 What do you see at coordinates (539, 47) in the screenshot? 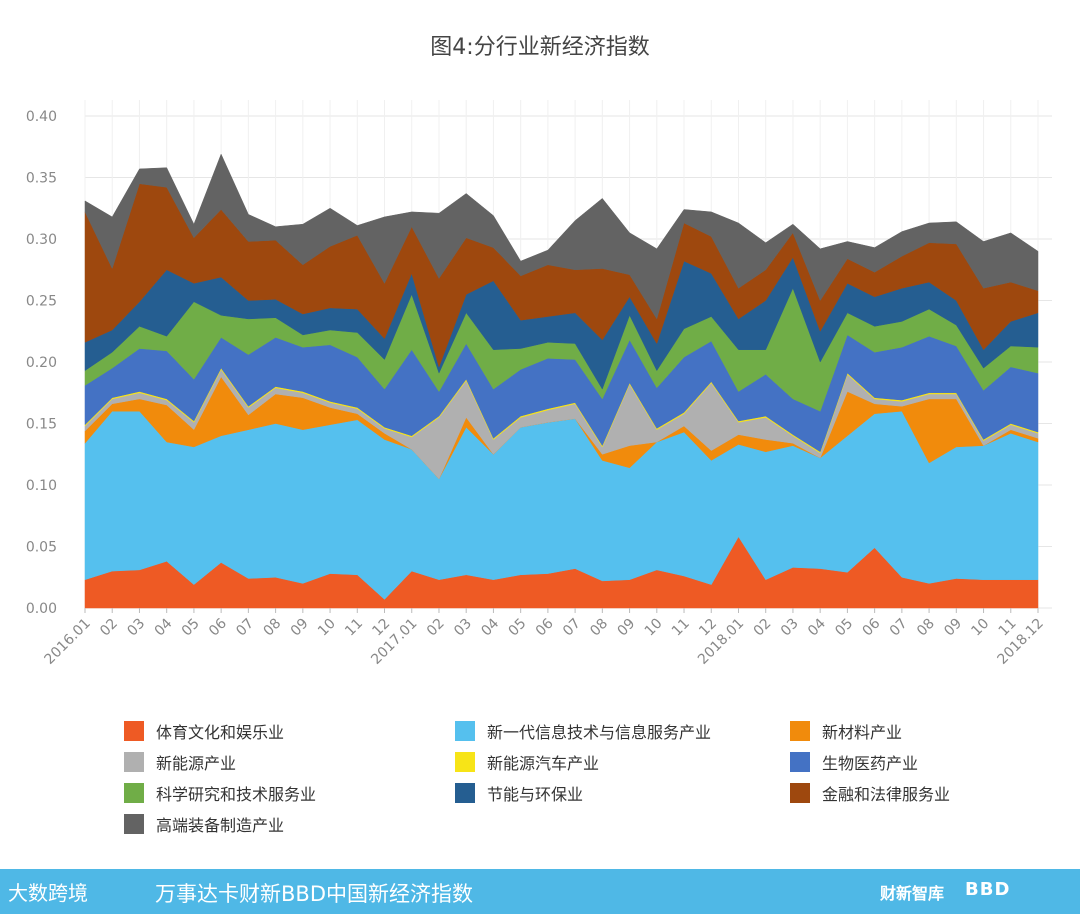
I see `chart-title: 图4:分行业新经济指数` at bounding box center [539, 47].